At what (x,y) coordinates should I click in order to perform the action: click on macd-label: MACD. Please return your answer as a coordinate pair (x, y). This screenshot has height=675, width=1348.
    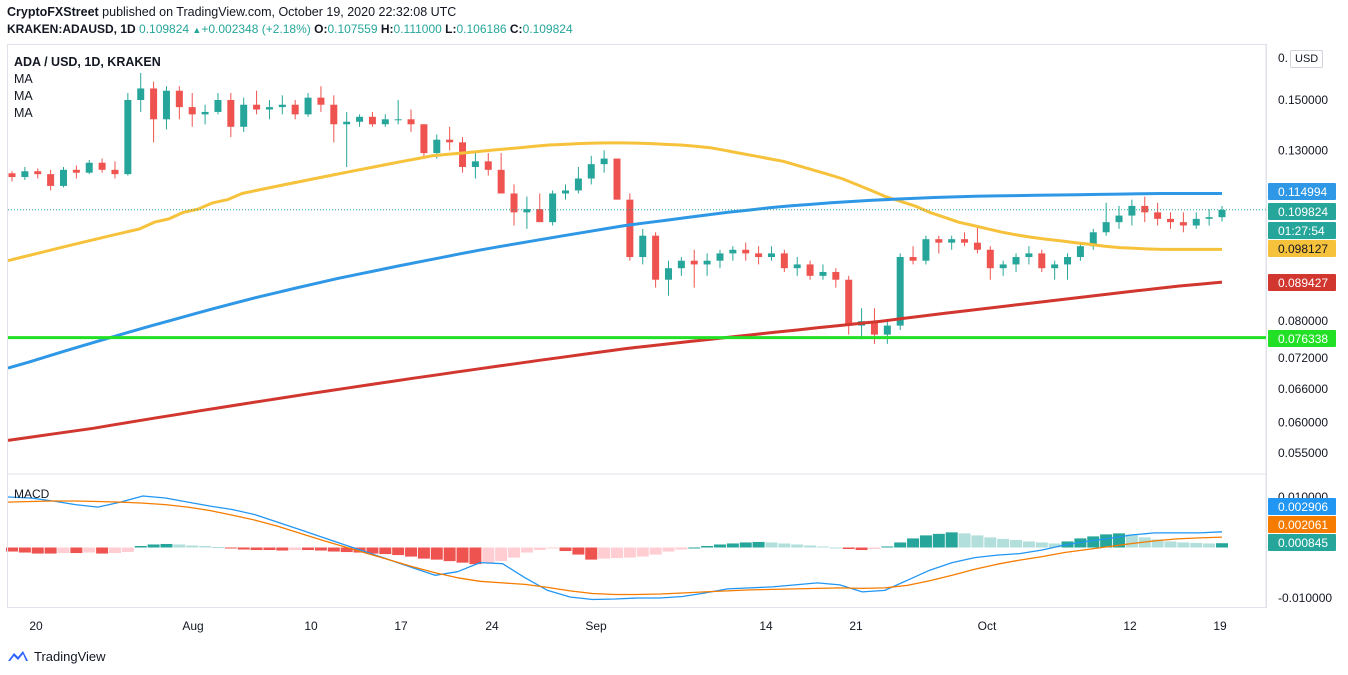
    Looking at the image, I should click on (32, 494).